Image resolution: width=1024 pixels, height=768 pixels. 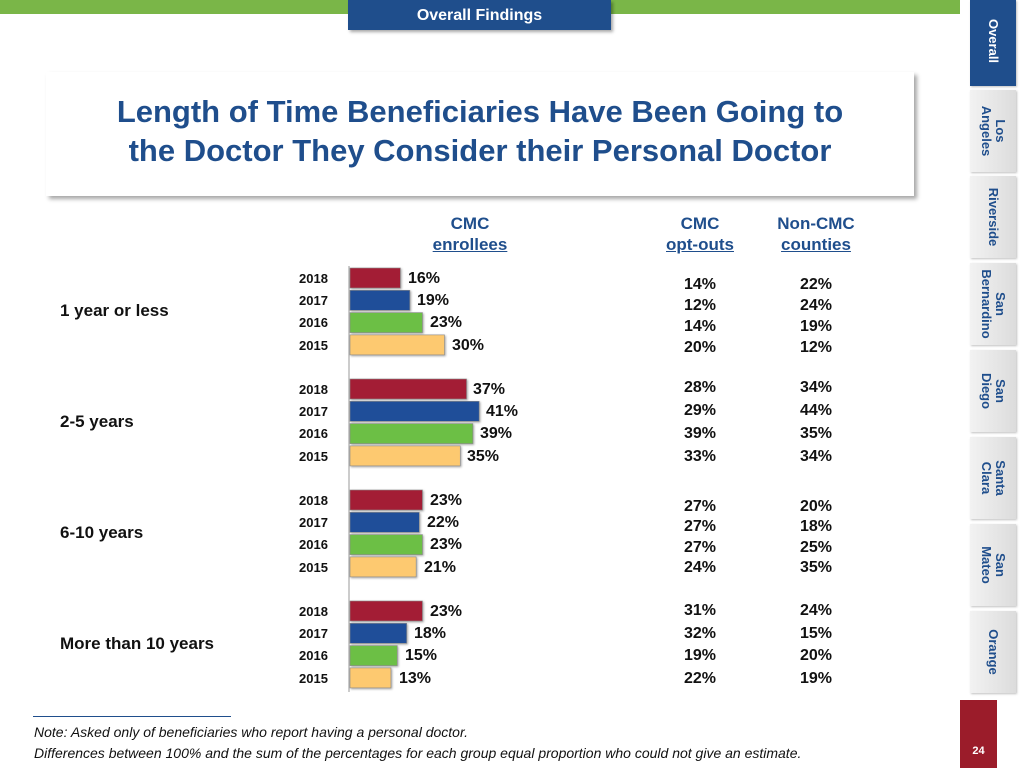 What do you see at coordinates (483, 456) in the screenshot?
I see `bar-value-label: 35%` at bounding box center [483, 456].